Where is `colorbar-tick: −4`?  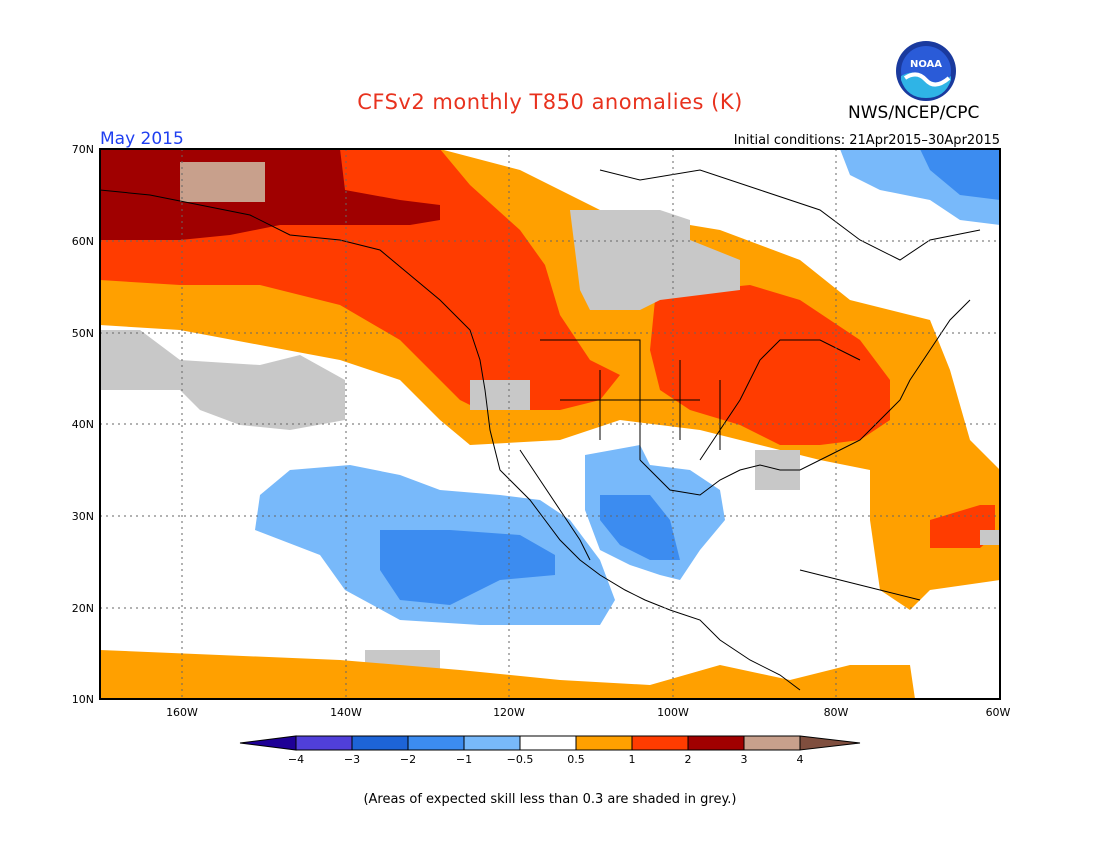
colorbar-tick: −4 is located at coordinates (296, 759).